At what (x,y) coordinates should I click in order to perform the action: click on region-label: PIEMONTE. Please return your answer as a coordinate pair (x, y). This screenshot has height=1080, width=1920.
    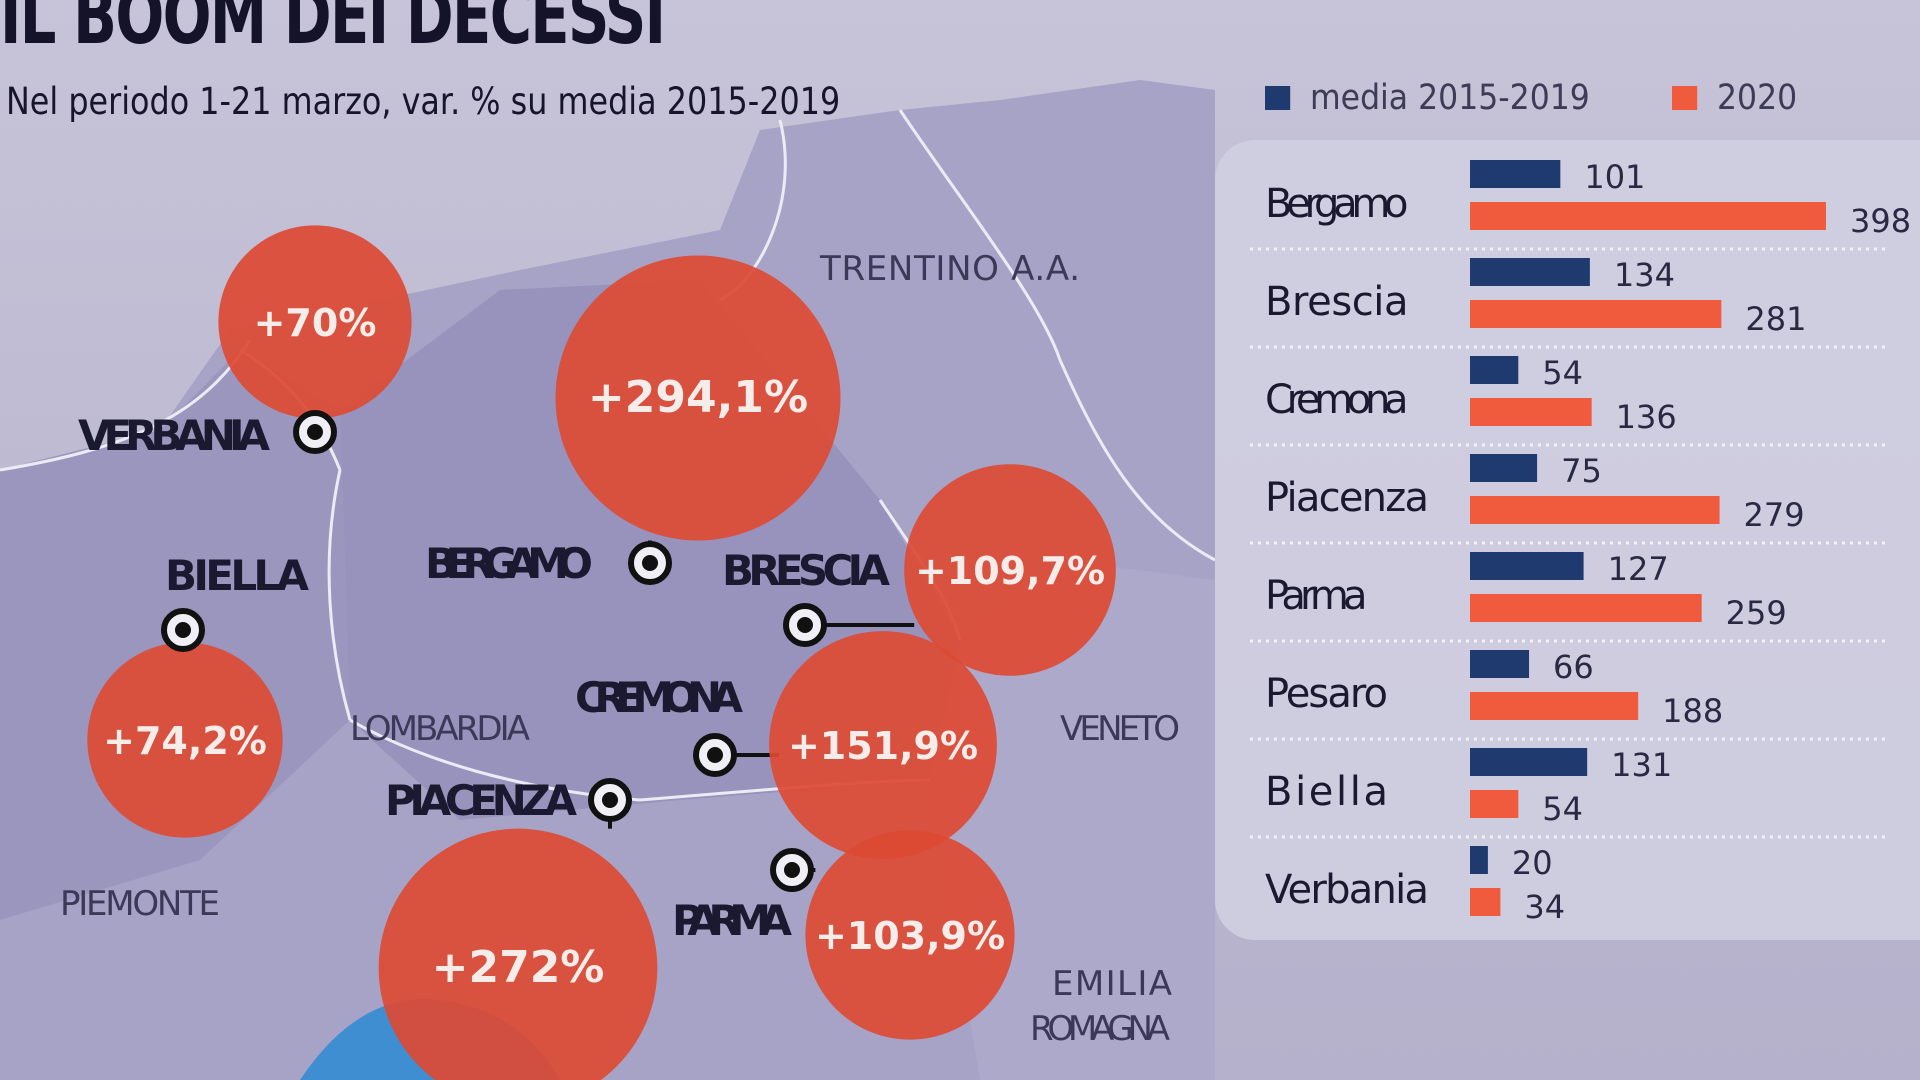
    Looking at the image, I should click on (140, 904).